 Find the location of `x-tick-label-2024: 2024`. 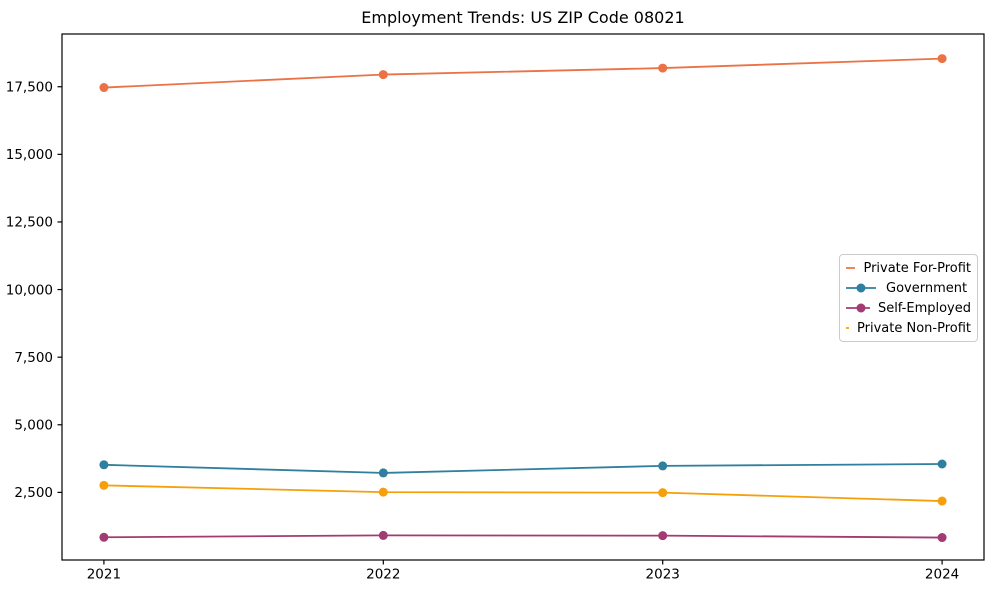

x-tick-label-2024: 2024 is located at coordinates (942, 575).